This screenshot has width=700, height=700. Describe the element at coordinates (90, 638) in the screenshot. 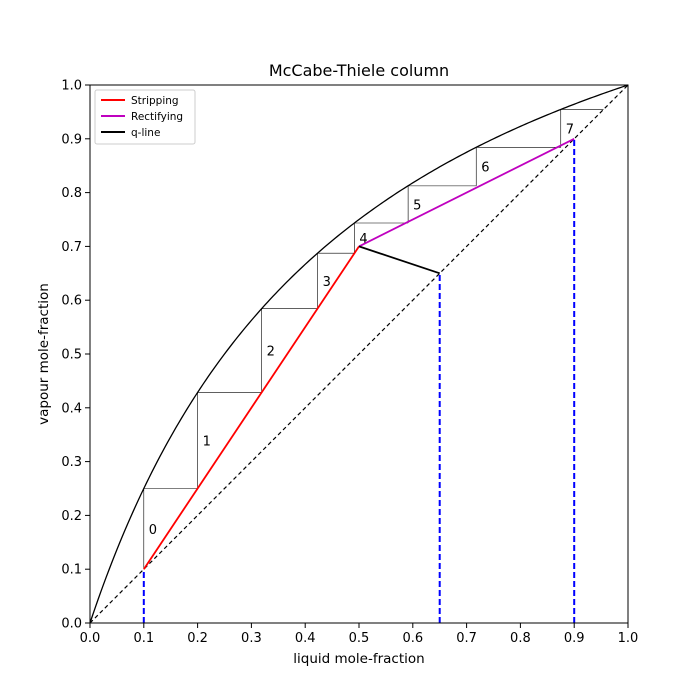

I see `x-tick-label-0: 0.0` at that location.